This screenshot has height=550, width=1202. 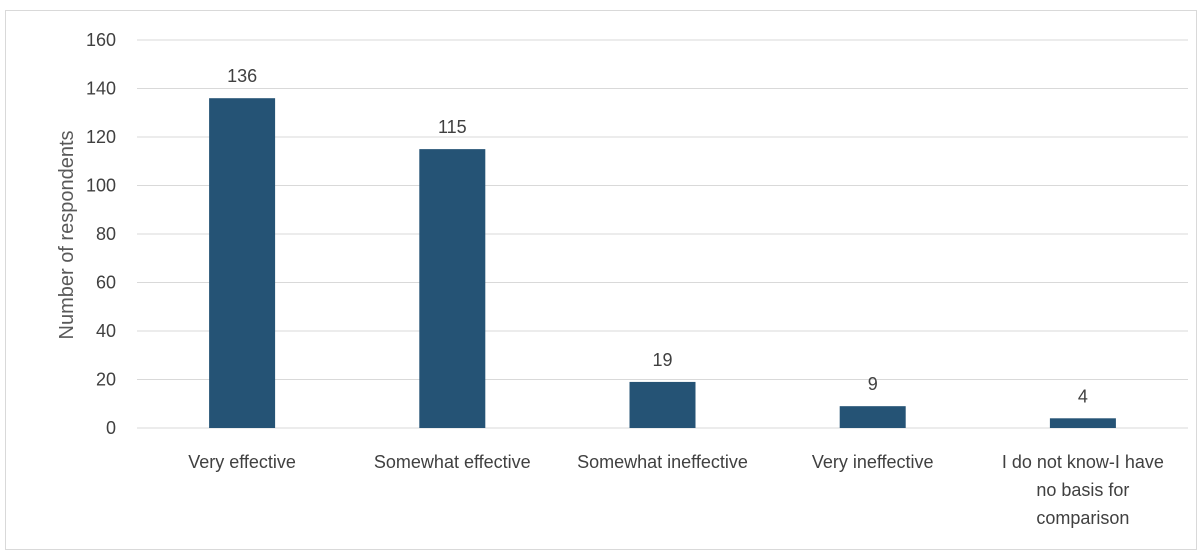 I want to click on x-category-label: I do not know-I have, so click(x=1083, y=462).